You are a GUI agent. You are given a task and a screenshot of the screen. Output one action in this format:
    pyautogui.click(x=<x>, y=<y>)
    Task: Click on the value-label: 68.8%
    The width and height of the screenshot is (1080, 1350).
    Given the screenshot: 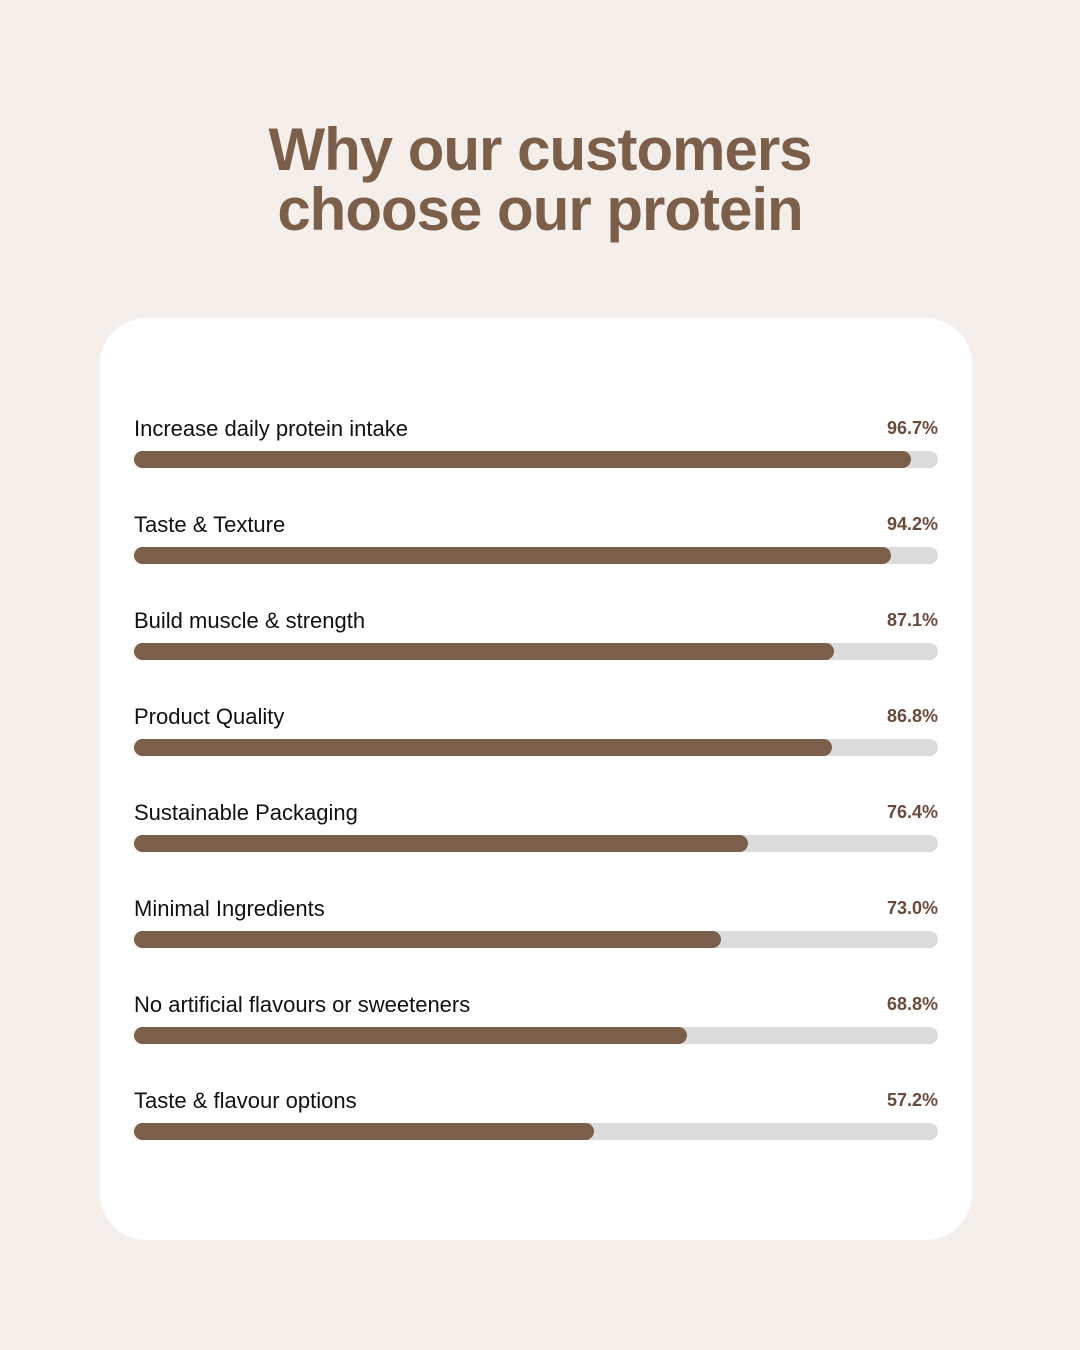 What is the action you would take?
    pyautogui.click(x=912, y=1004)
    